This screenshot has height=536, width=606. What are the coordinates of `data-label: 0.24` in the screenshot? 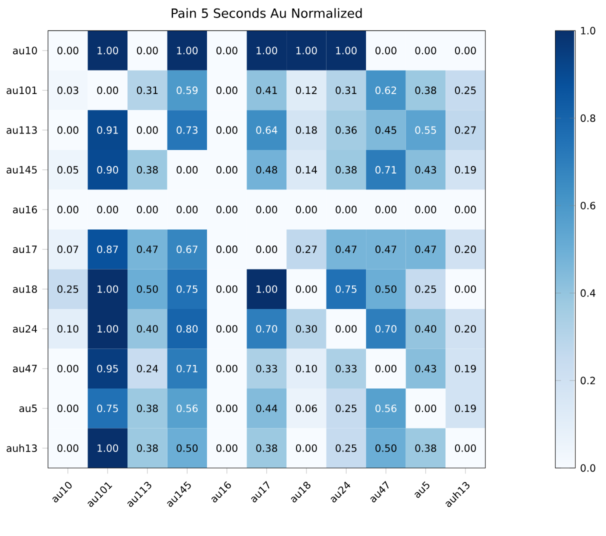 It's located at (147, 368).